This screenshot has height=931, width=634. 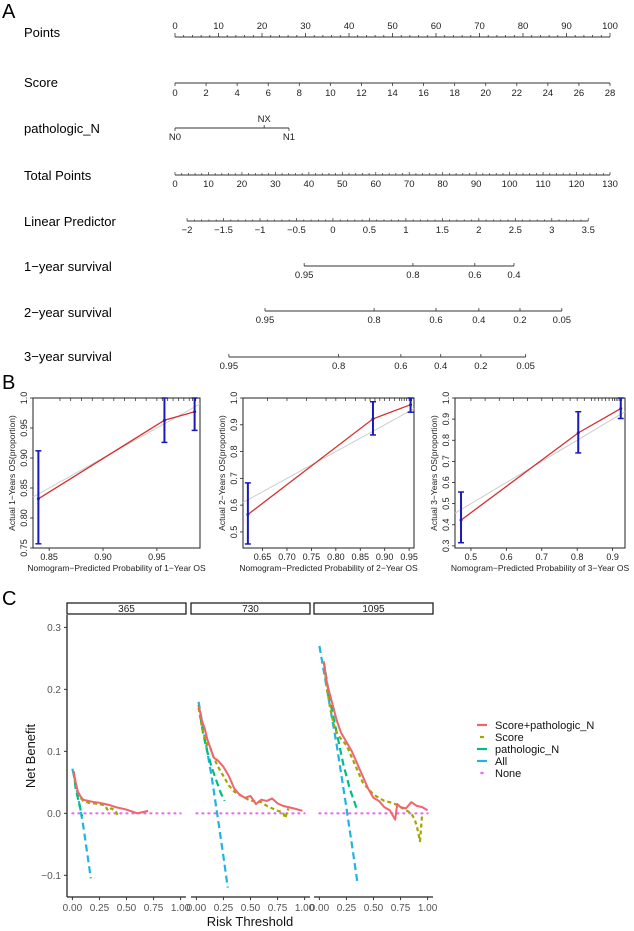 What do you see at coordinates (409, 184) in the screenshot?
I see `total-points-tick-label: 70` at bounding box center [409, 184].